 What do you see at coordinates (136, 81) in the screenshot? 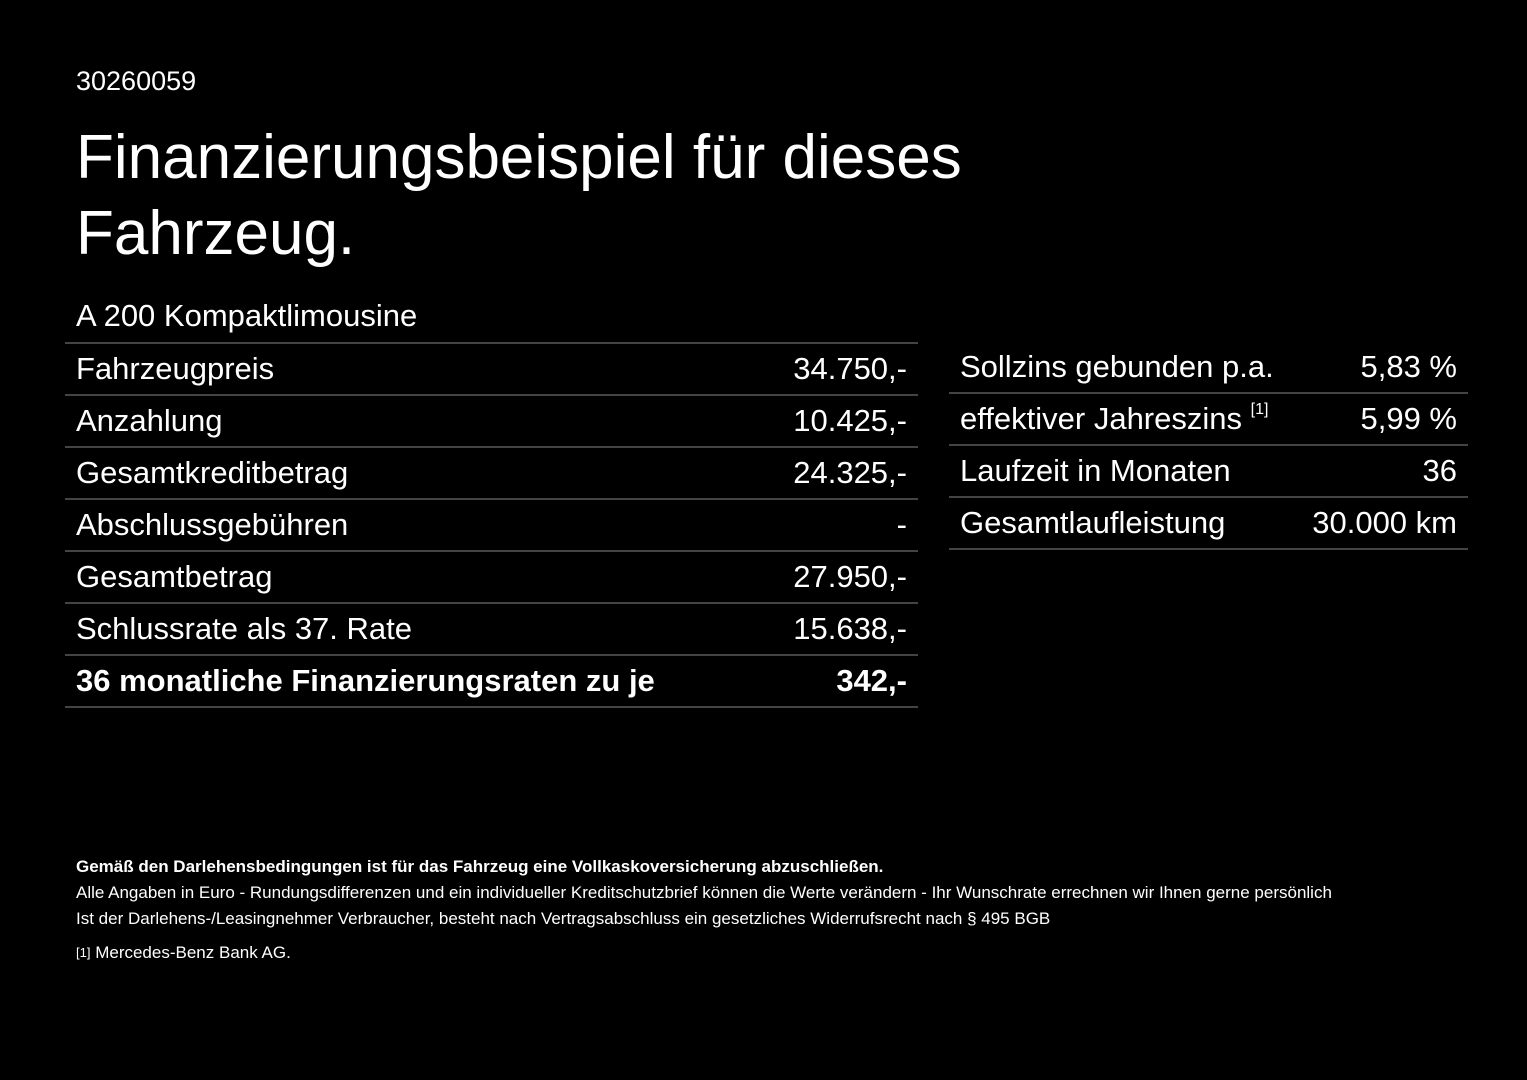
I see `id: 30260059` at bounding box center [136, 81].